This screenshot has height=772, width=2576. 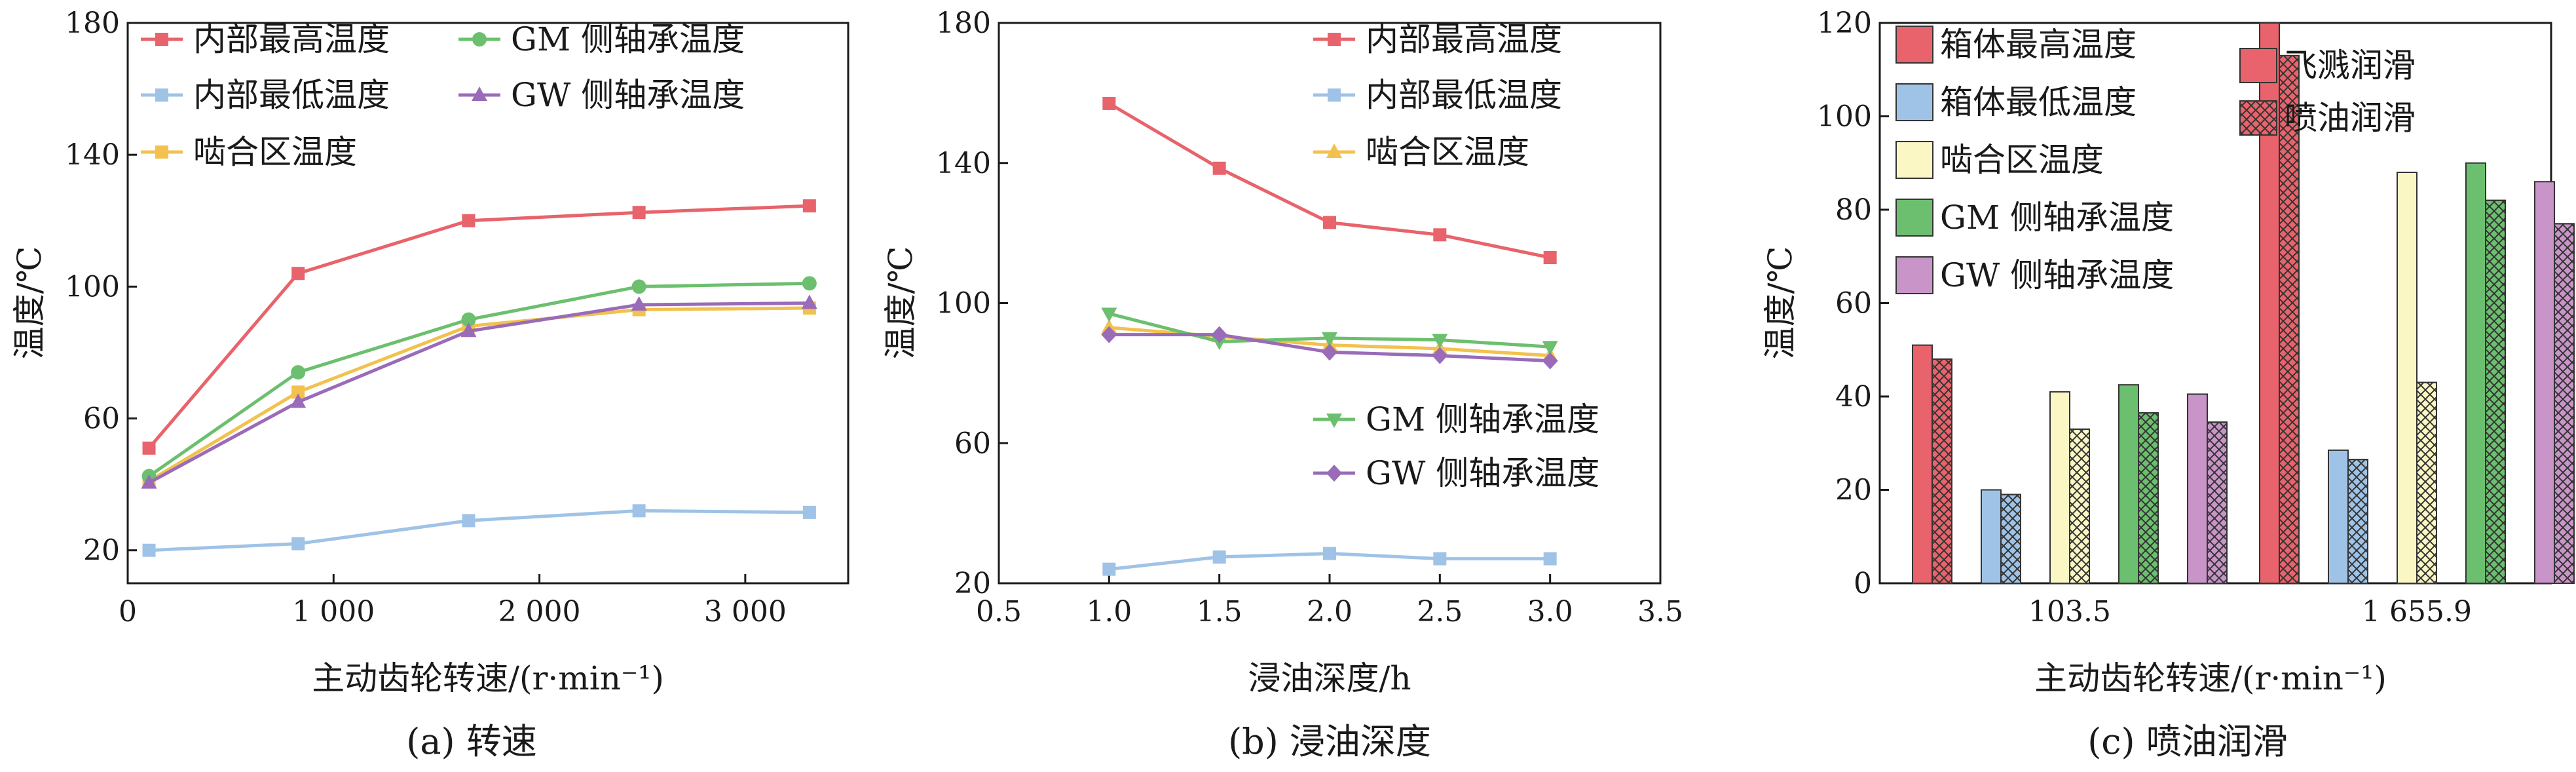 What do you see at coordinates (2057, 218) in the screenshot?
I see `c-legend-label: GM 侧轴承温度` at bounding box center [2057, 218].